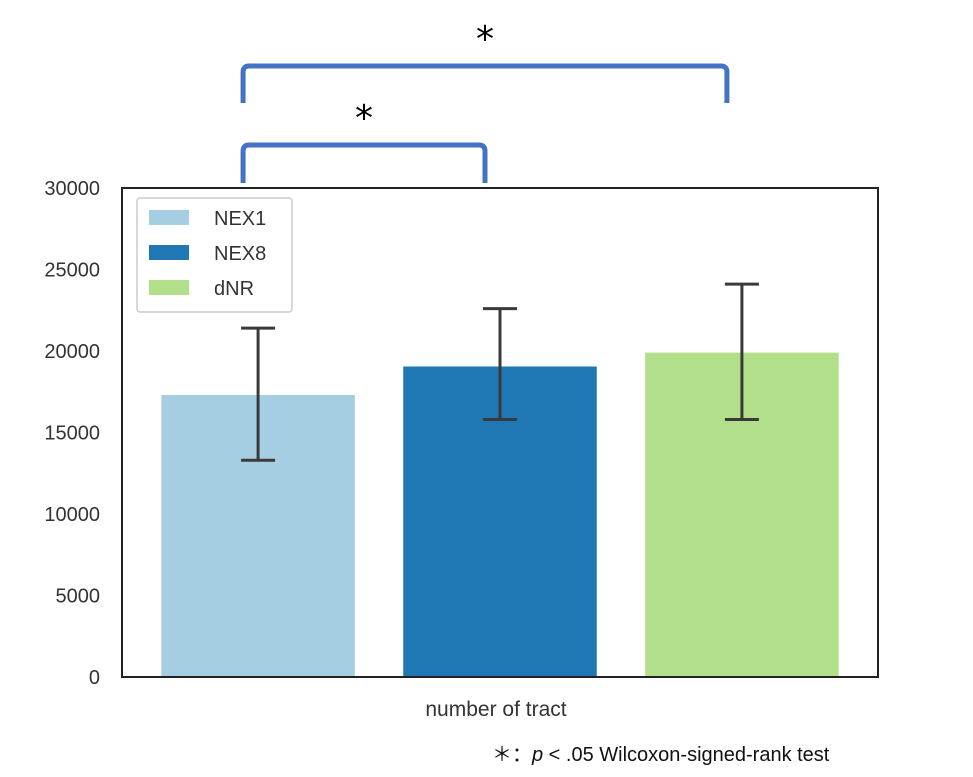  I want to click on y-tick-label: 0, so click(94, 678).